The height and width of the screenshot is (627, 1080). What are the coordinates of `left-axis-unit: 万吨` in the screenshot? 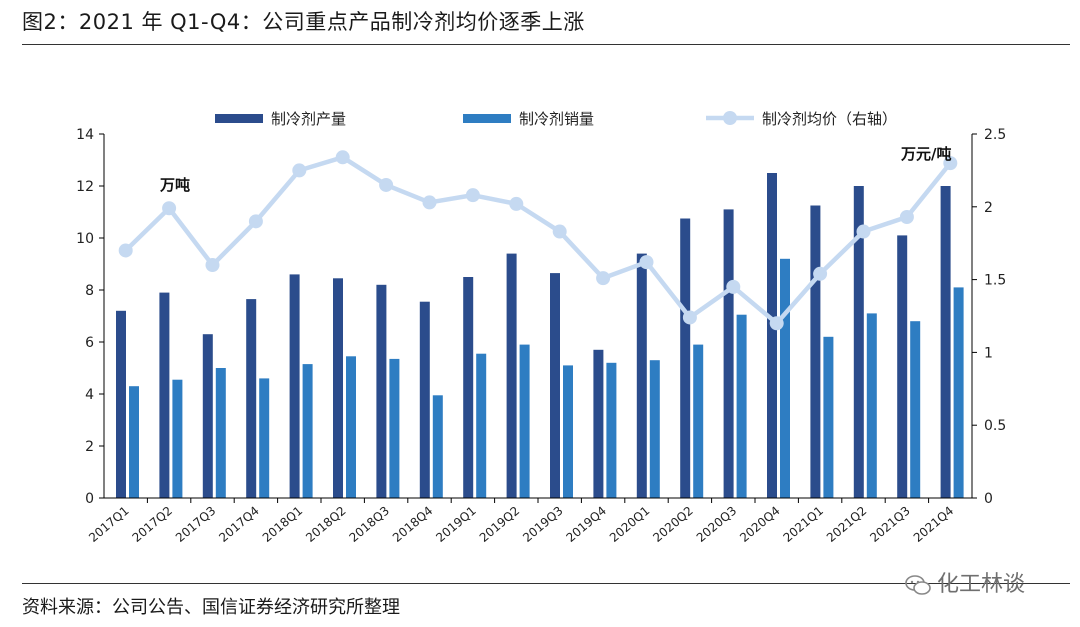 It's located at (174, 185).